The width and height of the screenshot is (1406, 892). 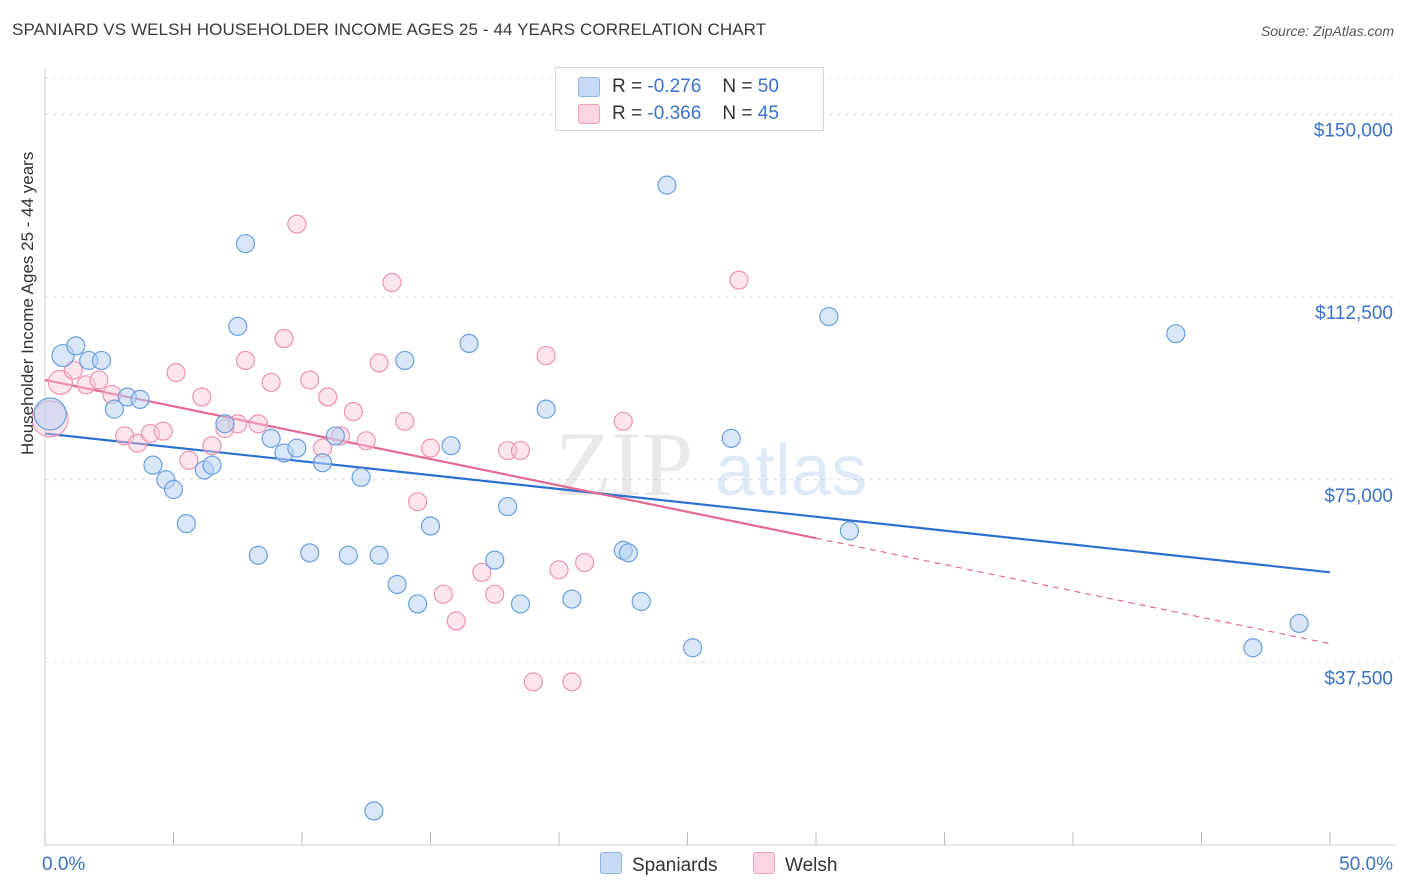 I want to click on trend-line-extension-welsh, so click(x=1073, y=591).